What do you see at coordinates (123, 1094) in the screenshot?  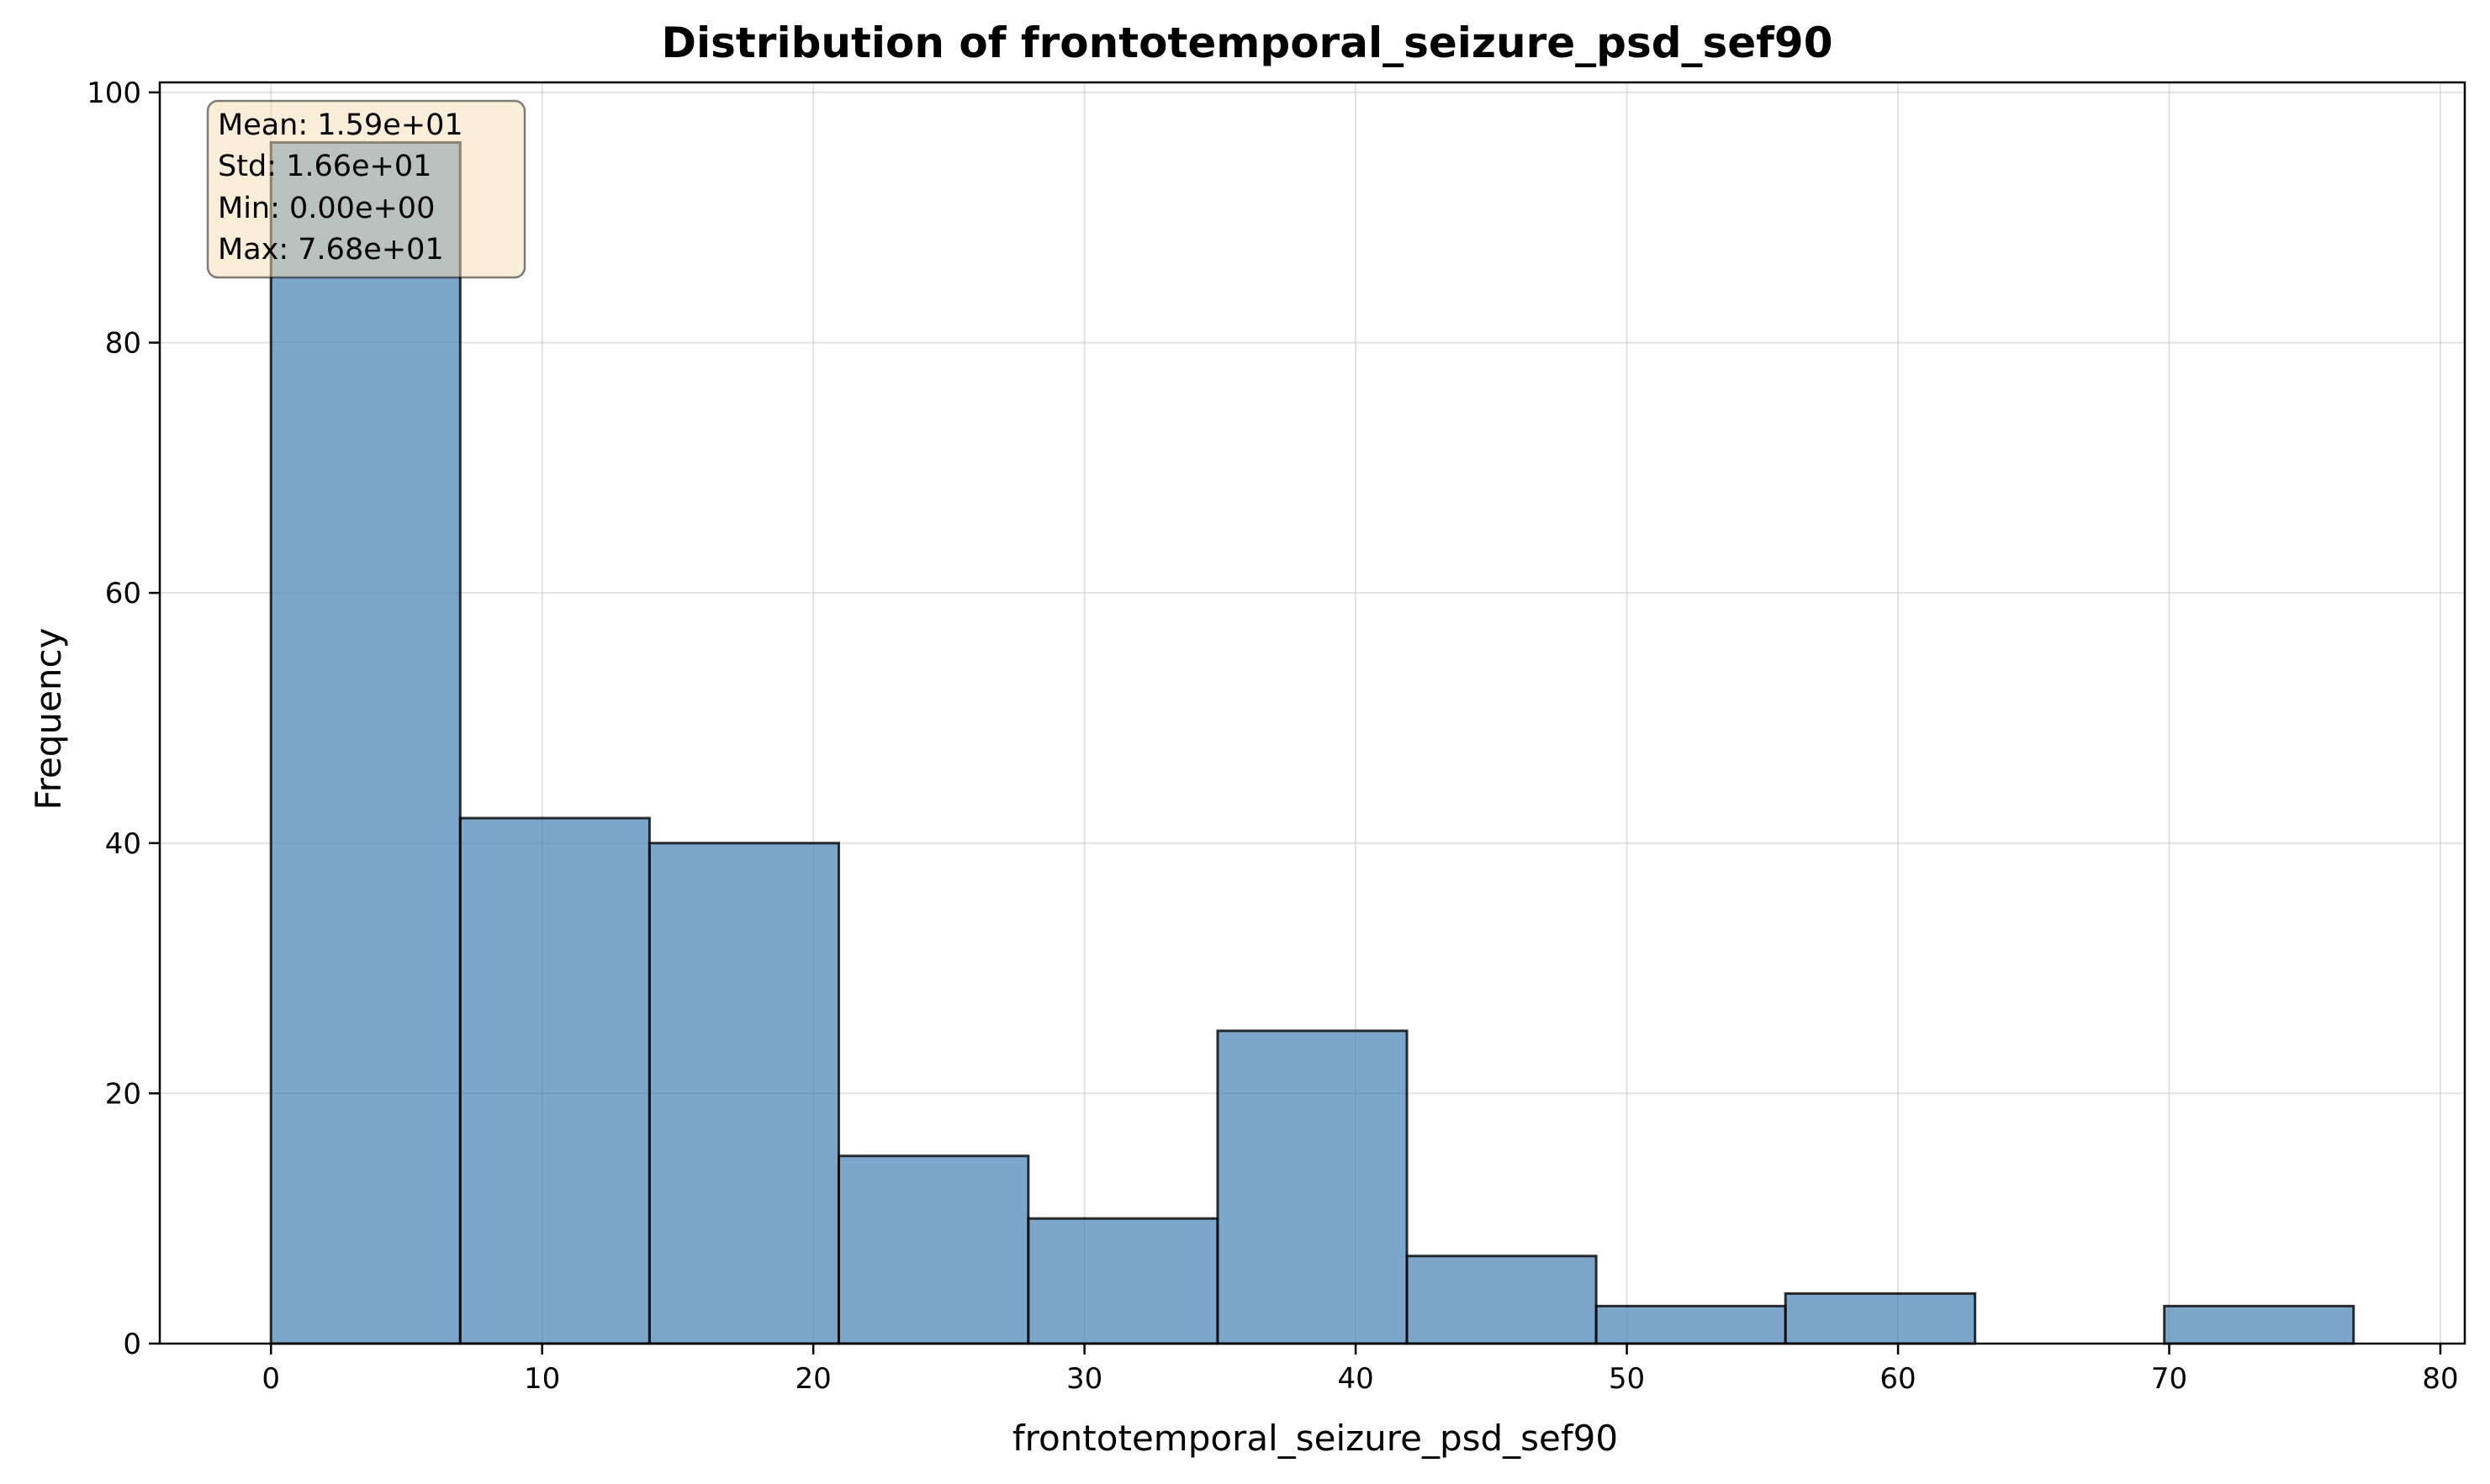 I see `y-tick-label: 20` at bounding box center [123, 1094].